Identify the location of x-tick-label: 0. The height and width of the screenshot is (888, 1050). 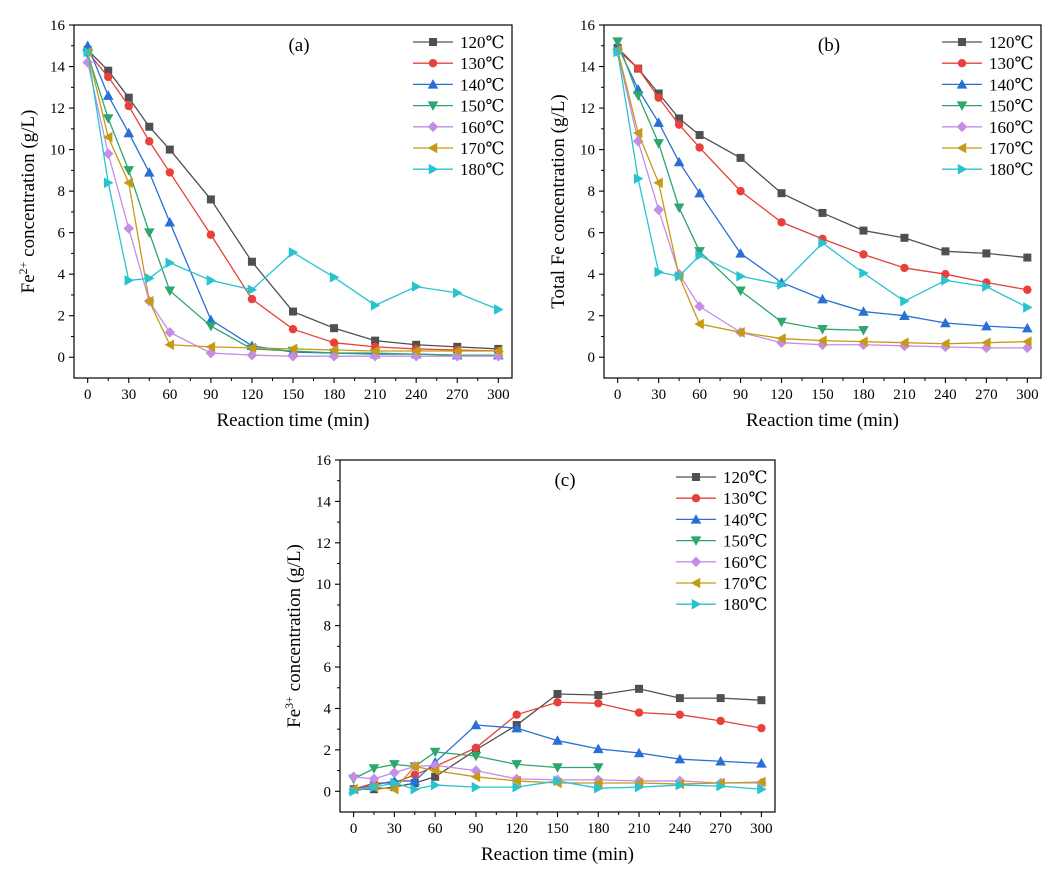
(88, 395).